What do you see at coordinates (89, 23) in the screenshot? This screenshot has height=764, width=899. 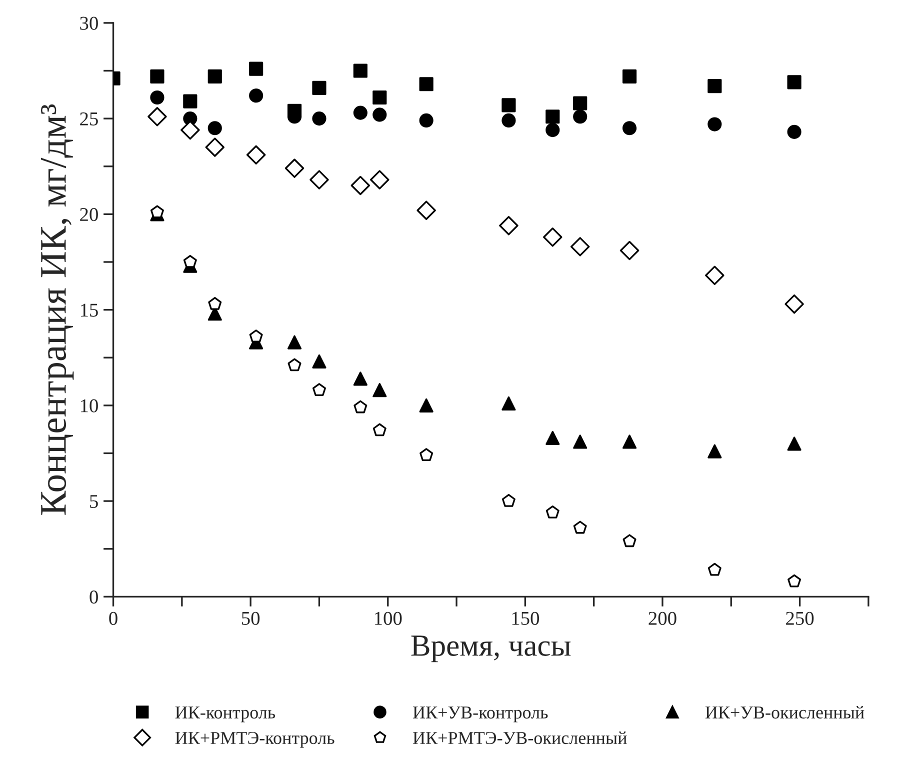 I see `y-tick-label: 30` at bounding box center [89, 23].